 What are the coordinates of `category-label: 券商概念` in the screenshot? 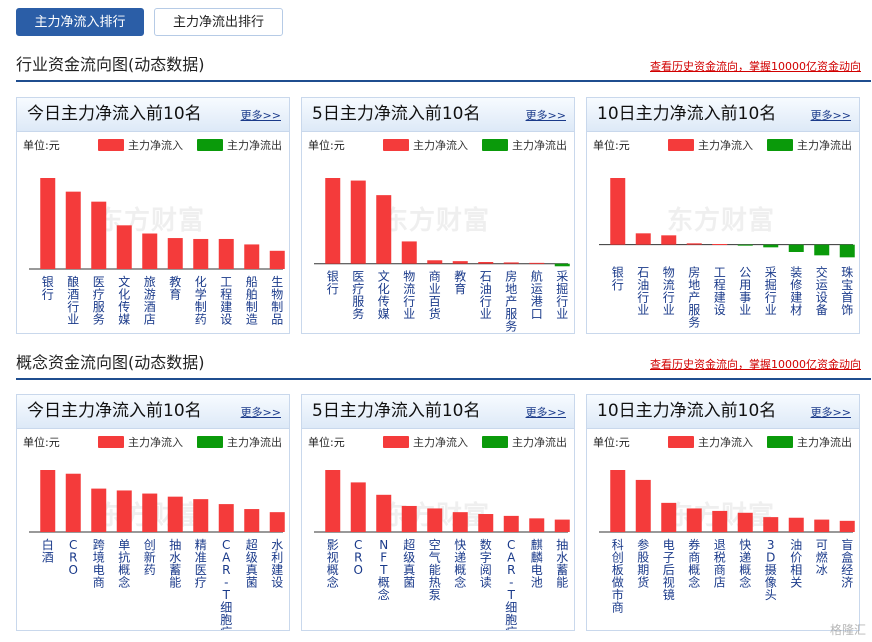 It's located at (694, 563).